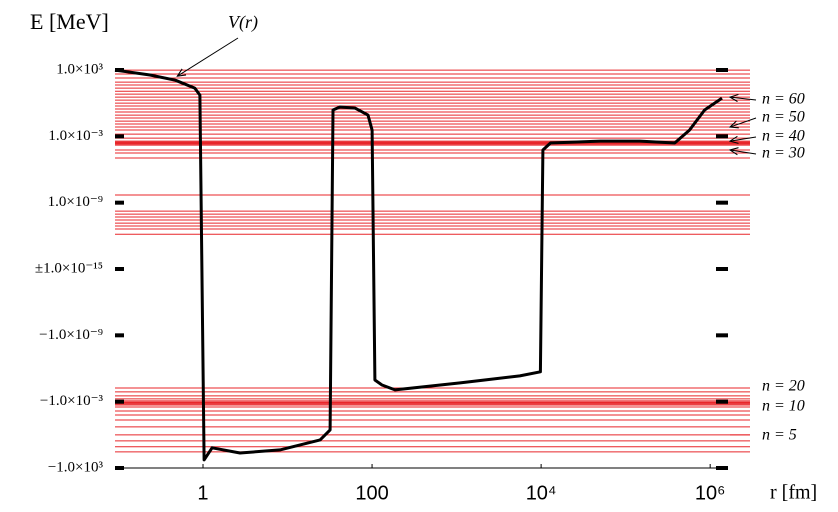 Image resolution: width=838 pixels, height=512 pixels. I want to click on x-axis-label: r [fm], so click(793, 493).